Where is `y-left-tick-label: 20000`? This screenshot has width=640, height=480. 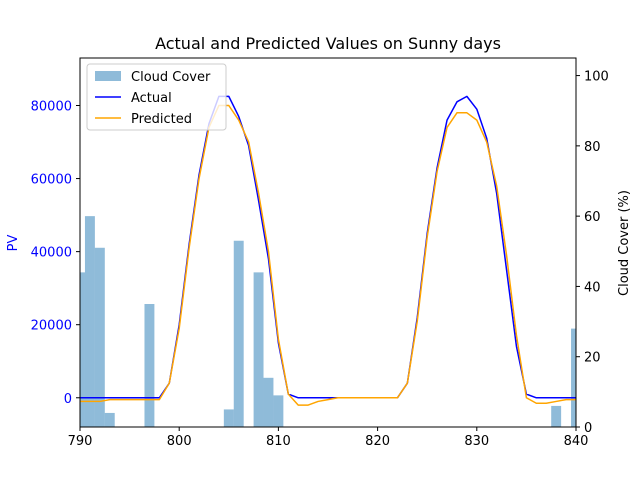 y-left-tick-label: 20000 is located at coordinates (51, 326).